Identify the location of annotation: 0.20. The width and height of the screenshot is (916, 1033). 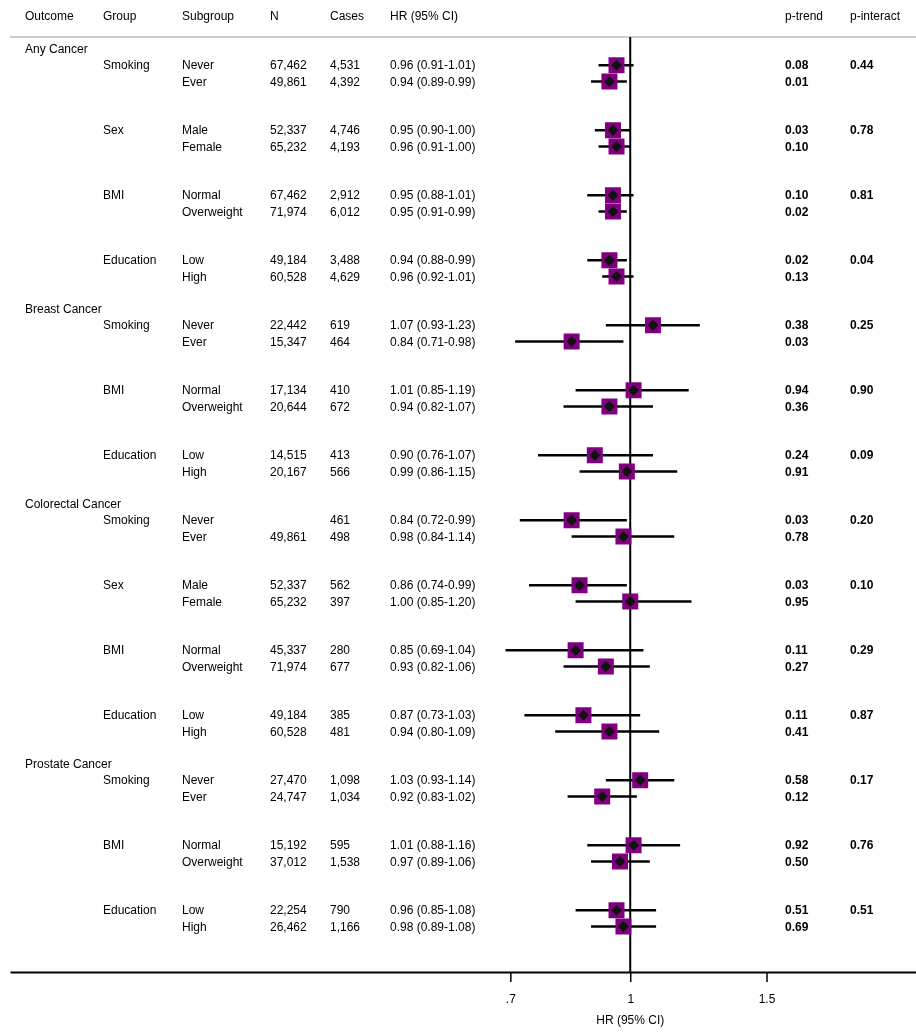
(862, 520).